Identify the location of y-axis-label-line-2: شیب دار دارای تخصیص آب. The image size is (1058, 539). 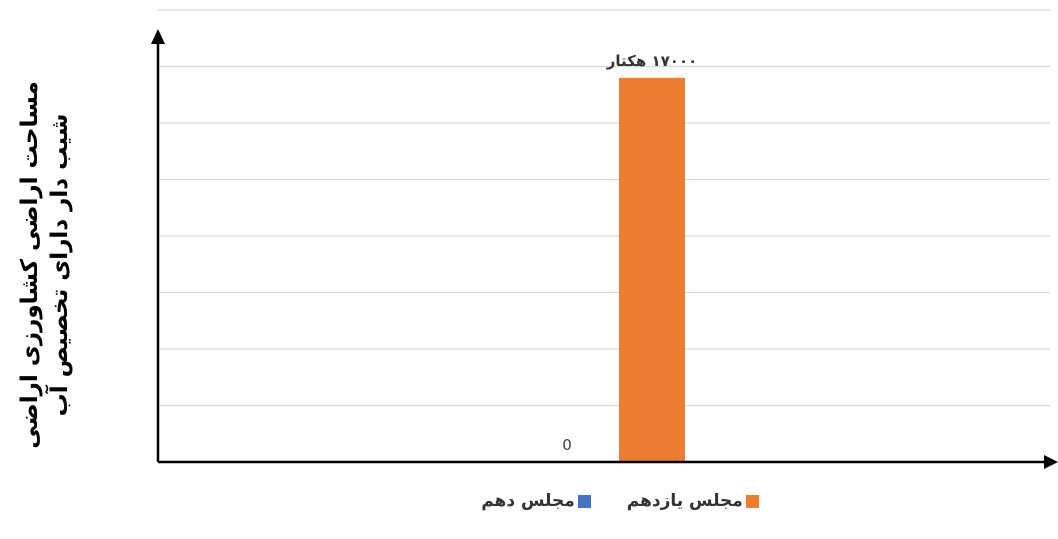
(60, 265).